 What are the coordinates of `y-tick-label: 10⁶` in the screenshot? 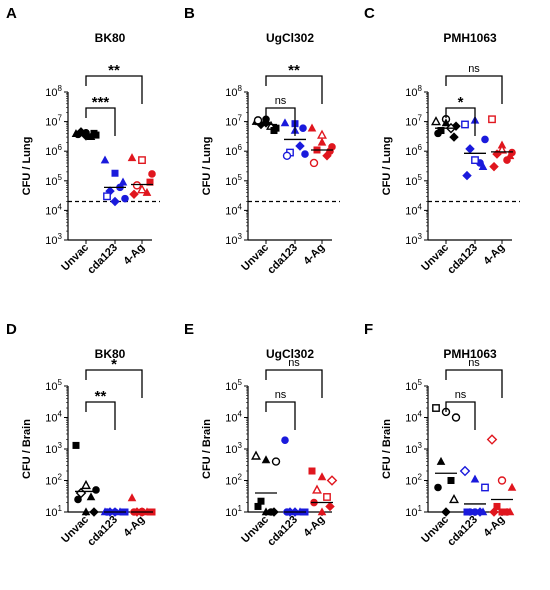 It's located at (413, 150).